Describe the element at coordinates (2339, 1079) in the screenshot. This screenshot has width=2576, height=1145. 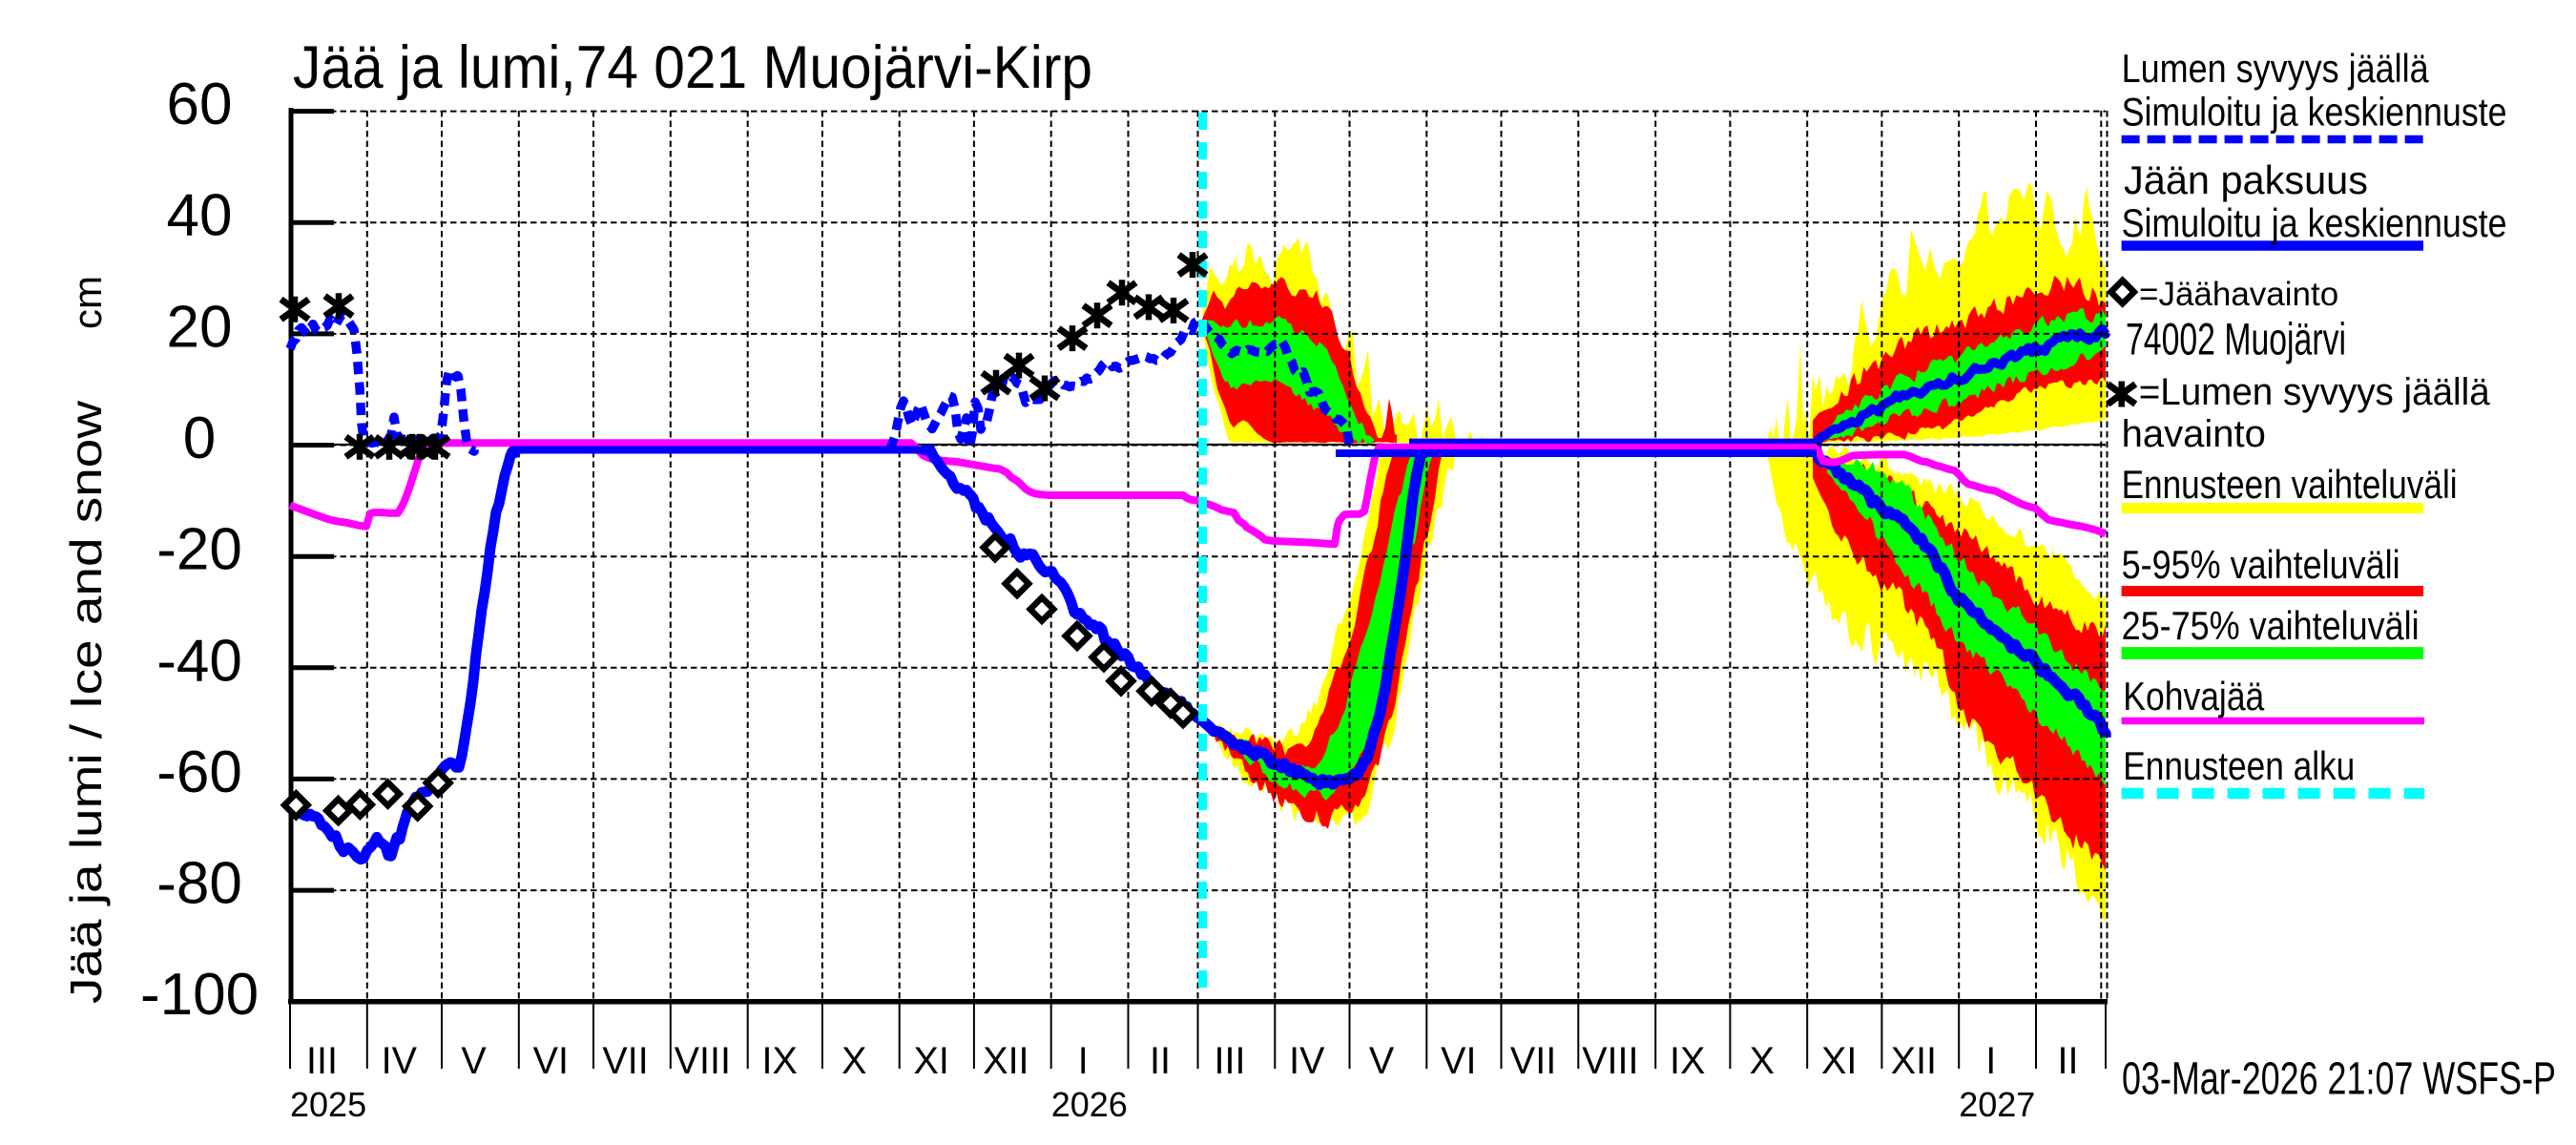
I see `svg-text: 03-Mar-2026 21:07 WSFS-P` at that location.